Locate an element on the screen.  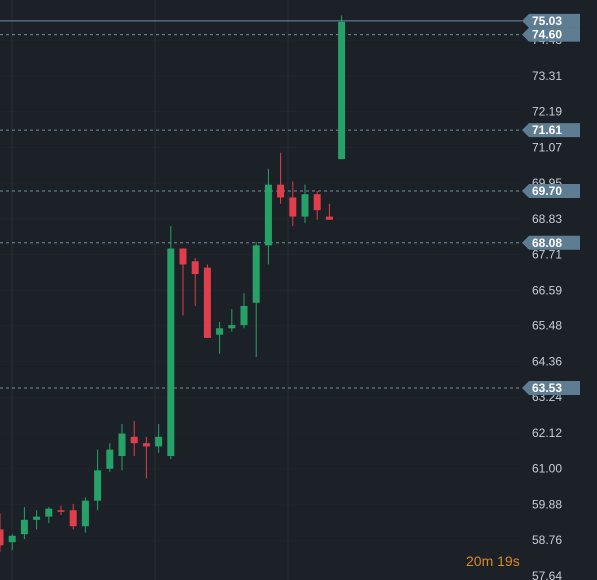
y-tick-label: 58.76 is located at coordinates (547, 540).